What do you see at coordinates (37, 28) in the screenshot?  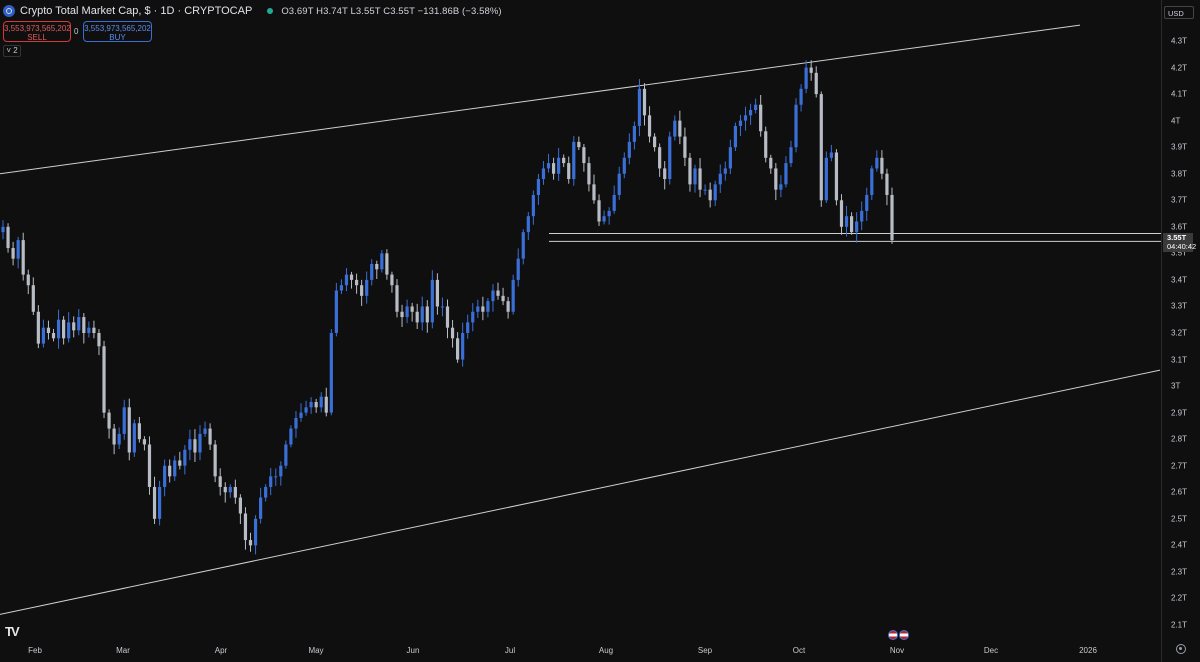 I see `sell-price: 3,553,973,565,202` at bounding box center [37, 28].